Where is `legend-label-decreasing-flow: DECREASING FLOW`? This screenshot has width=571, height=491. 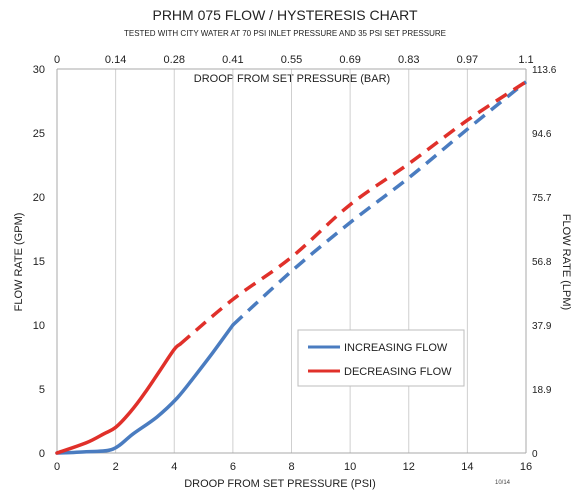
legend-label-decreasing-flow: DECREASING FLOW is located at coordinates (398, 372).